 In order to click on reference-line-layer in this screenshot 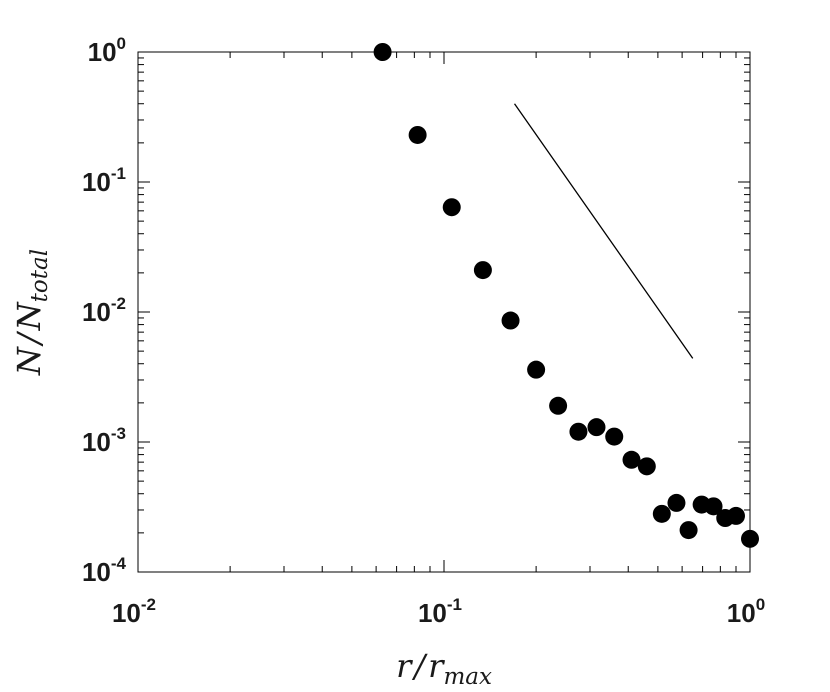, I will do `click(603, 231)`.